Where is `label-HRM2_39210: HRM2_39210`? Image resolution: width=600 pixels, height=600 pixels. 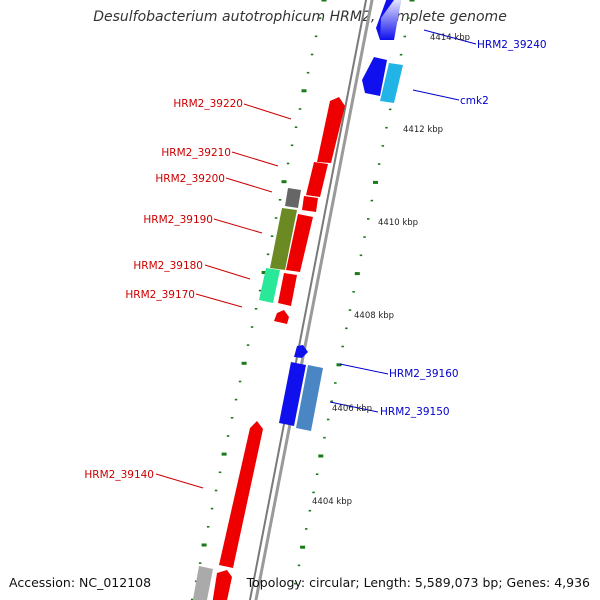
label-HRM2_39210: HRM2_39210 is located at coordinates (196, 153).